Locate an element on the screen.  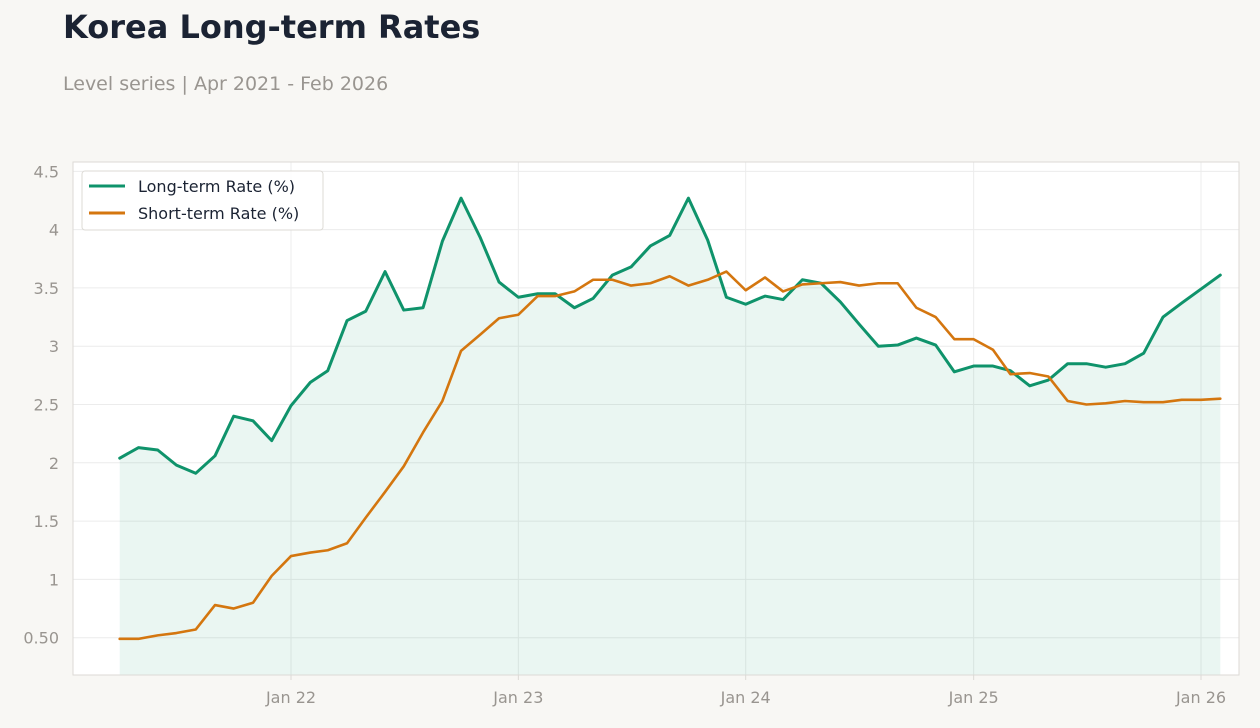
y-tick-label: 4.5 is located at coordinates (46, 171).